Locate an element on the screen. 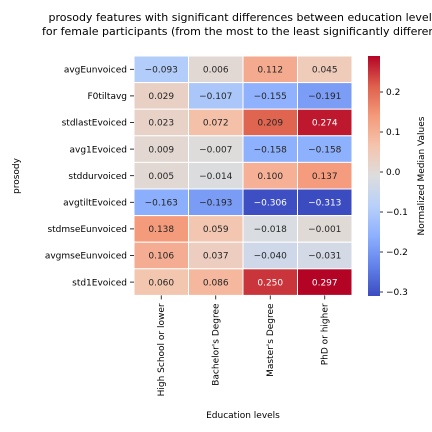 Image resolution: width=432 pixels, height=432 pixels. colorbar-label: Normalized Median Values is located at coordinates (422, 175).